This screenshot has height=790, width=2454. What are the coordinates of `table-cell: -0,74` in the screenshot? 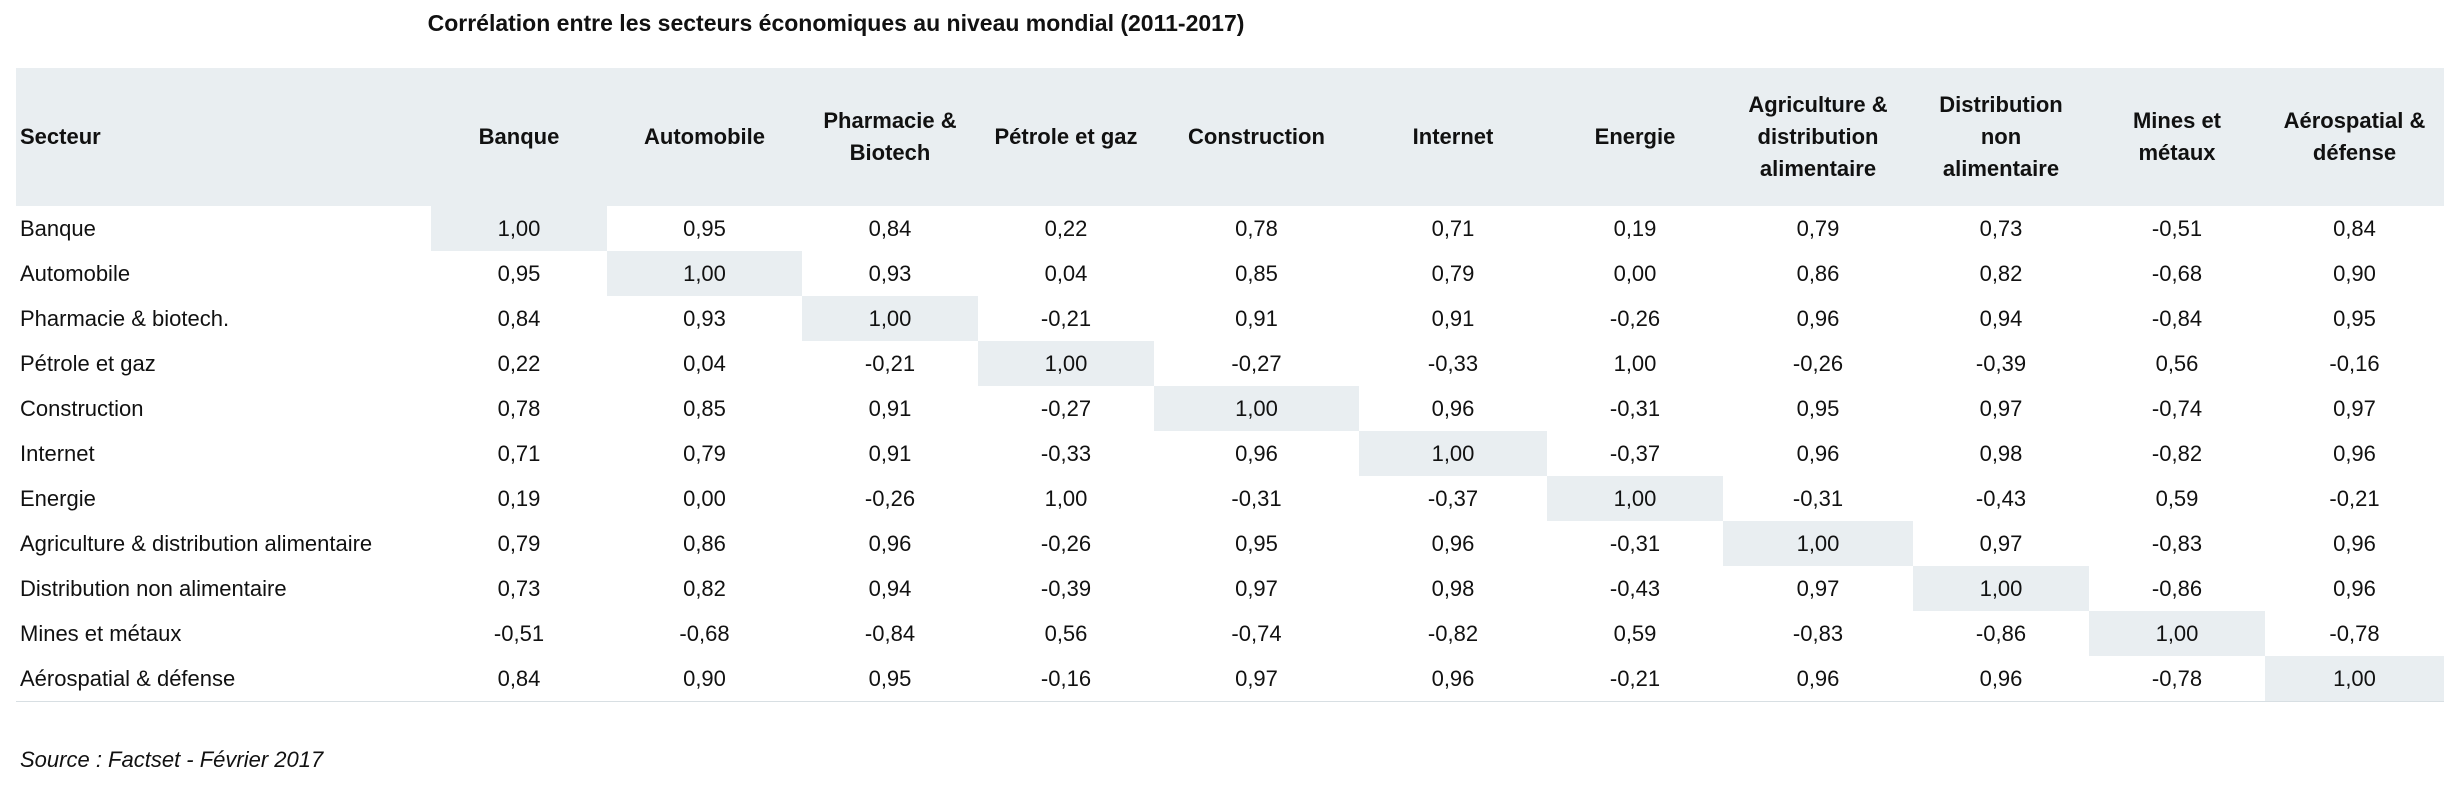 It's located at (1256, 633).